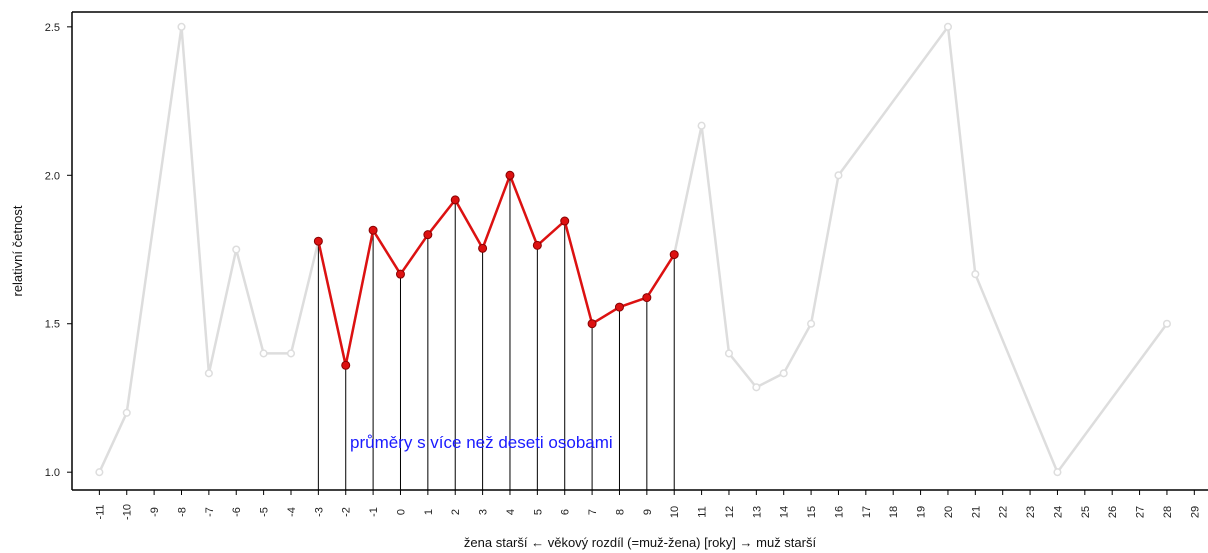 The width and height of the screenshot is (1208, 553). I want to click on x-tick-label: -3, so click(319, 512).